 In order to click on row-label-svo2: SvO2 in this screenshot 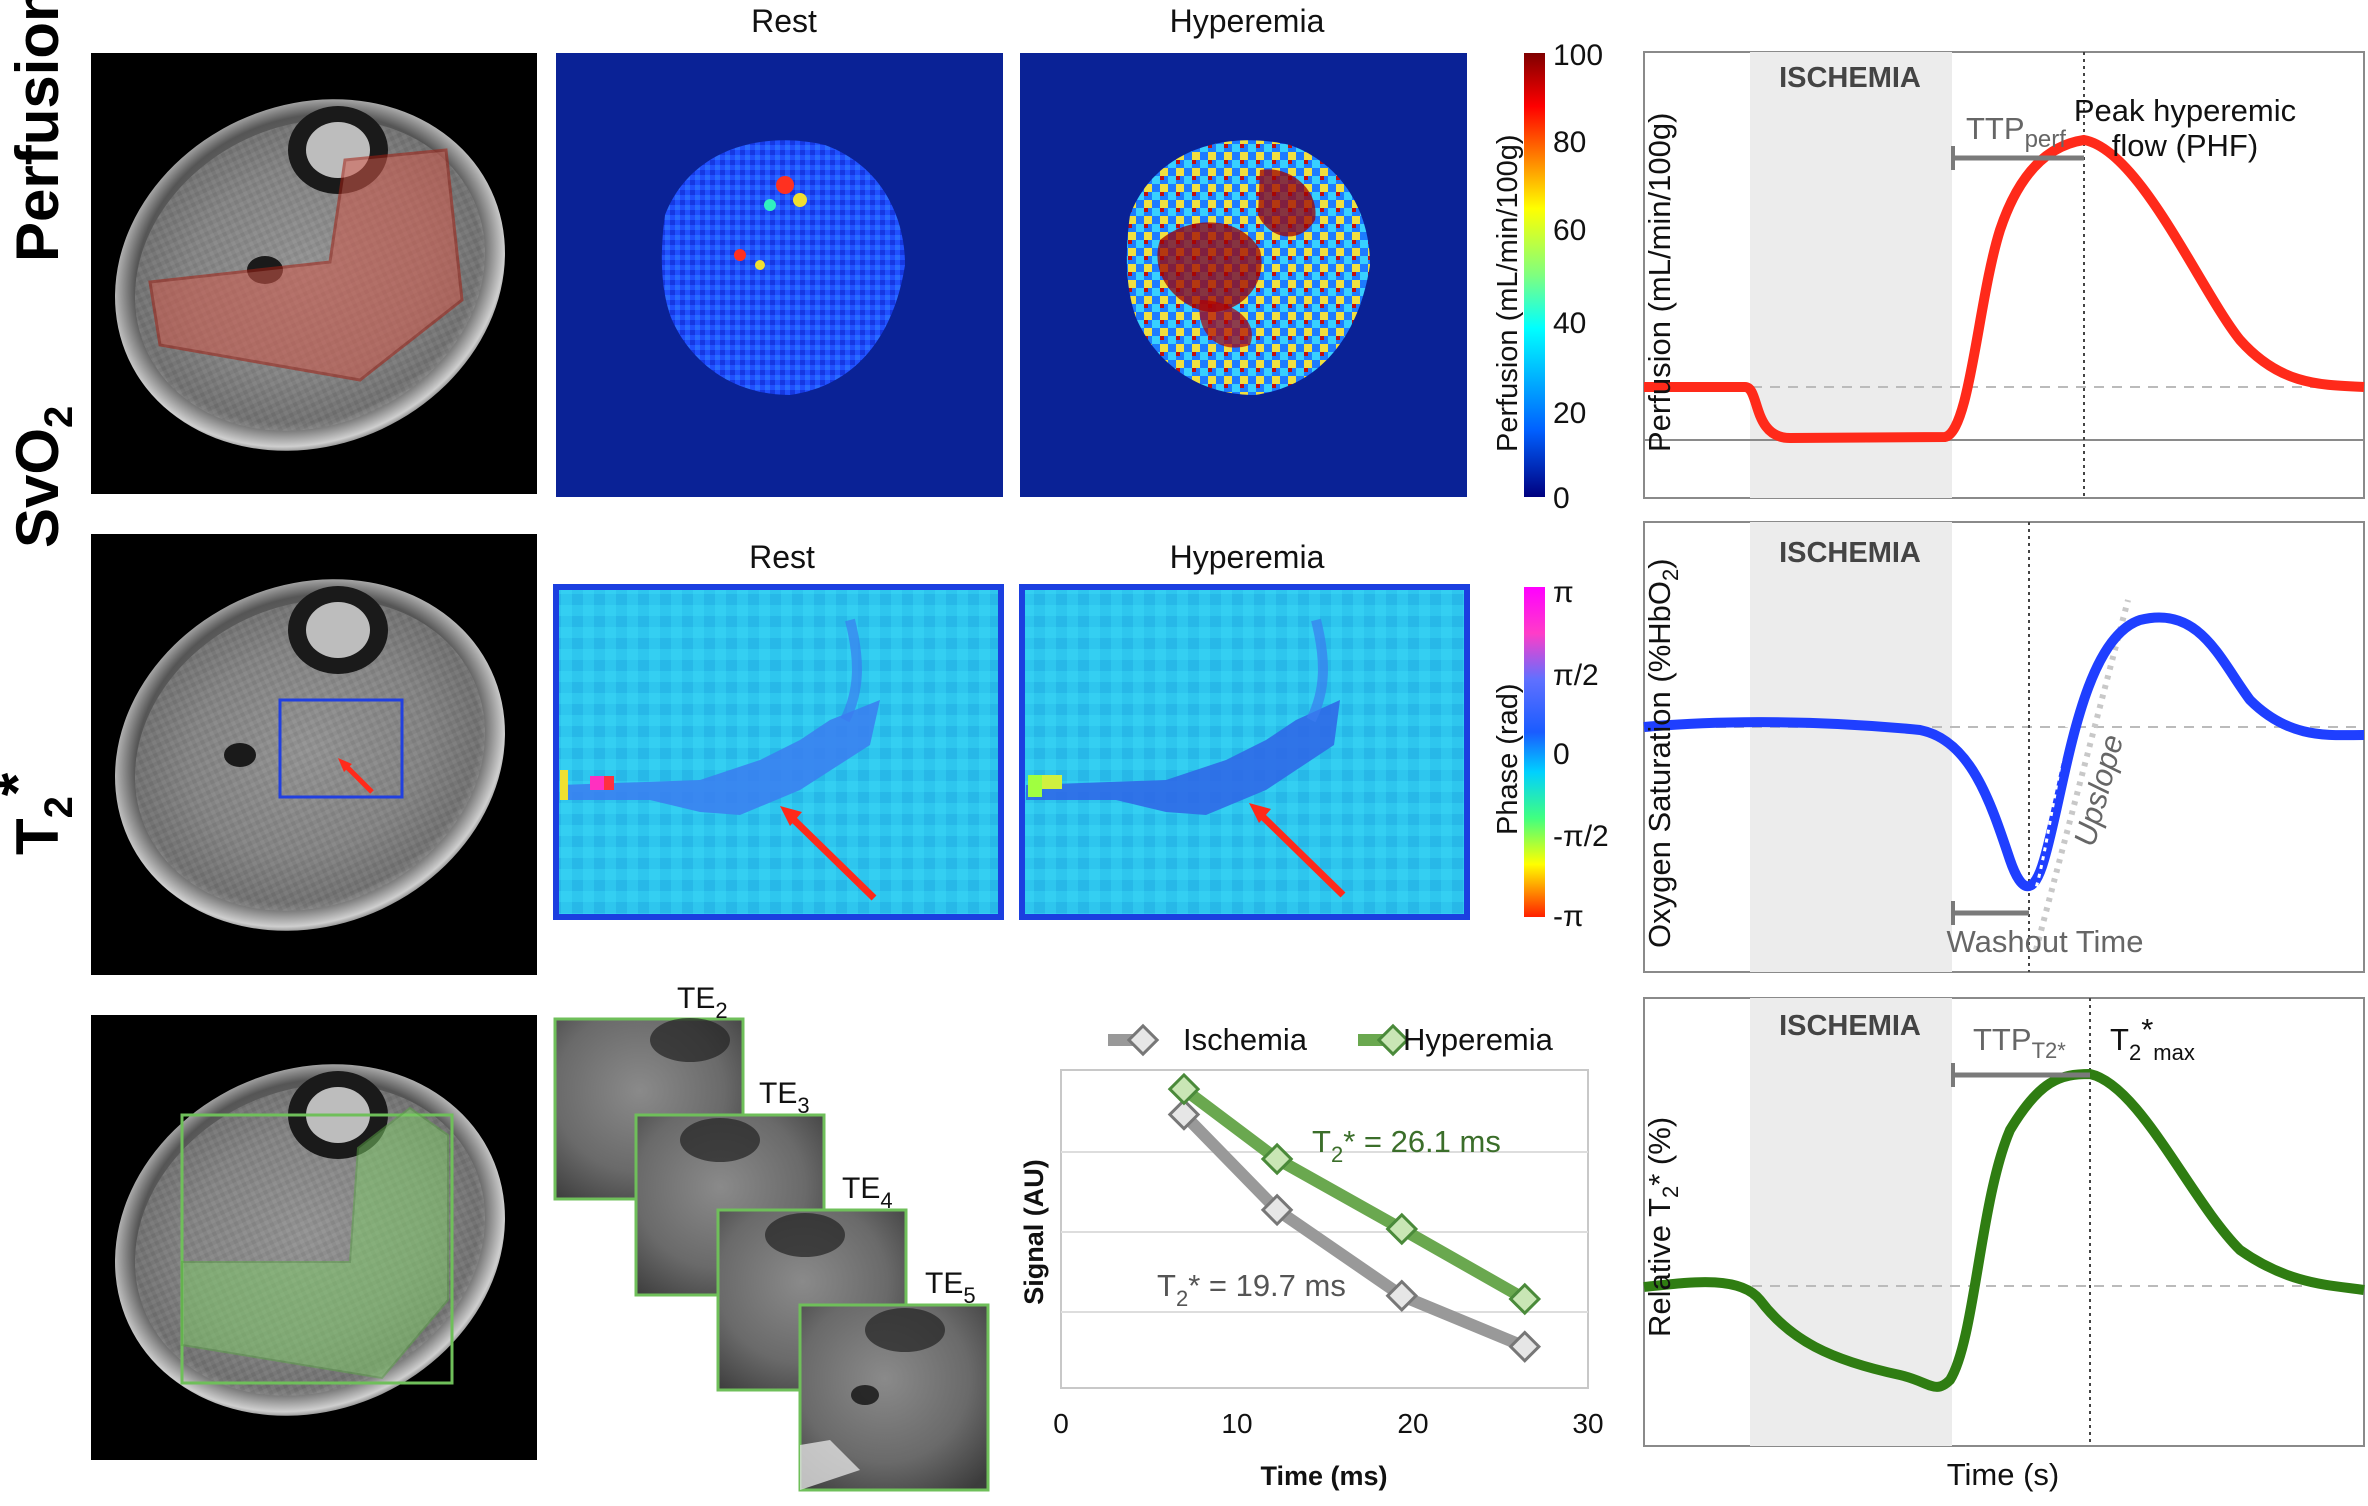, I will do `click(42, 477)`.